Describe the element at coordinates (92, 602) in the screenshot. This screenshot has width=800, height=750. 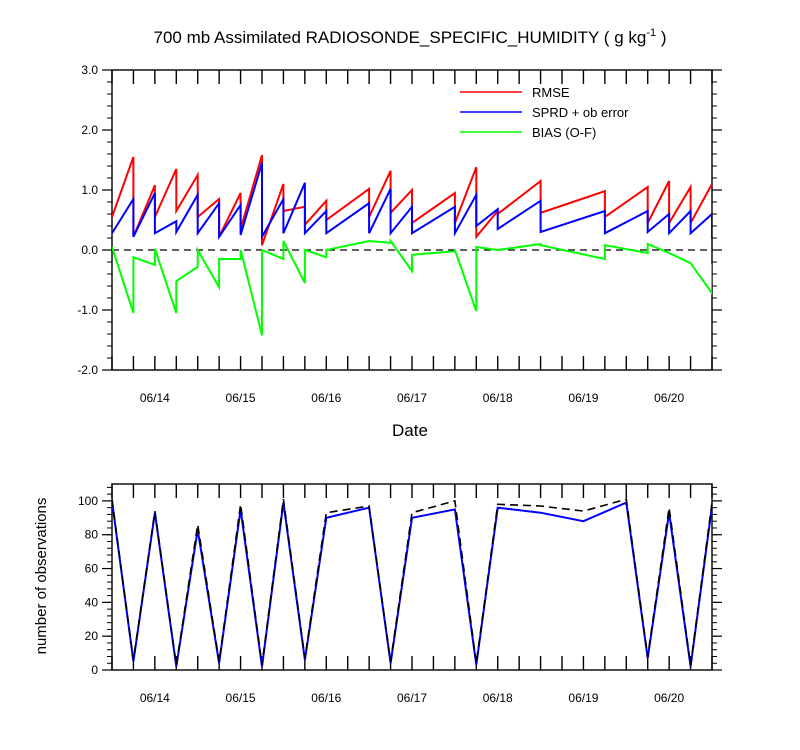
I see `y-tick-label: 40` at that location.